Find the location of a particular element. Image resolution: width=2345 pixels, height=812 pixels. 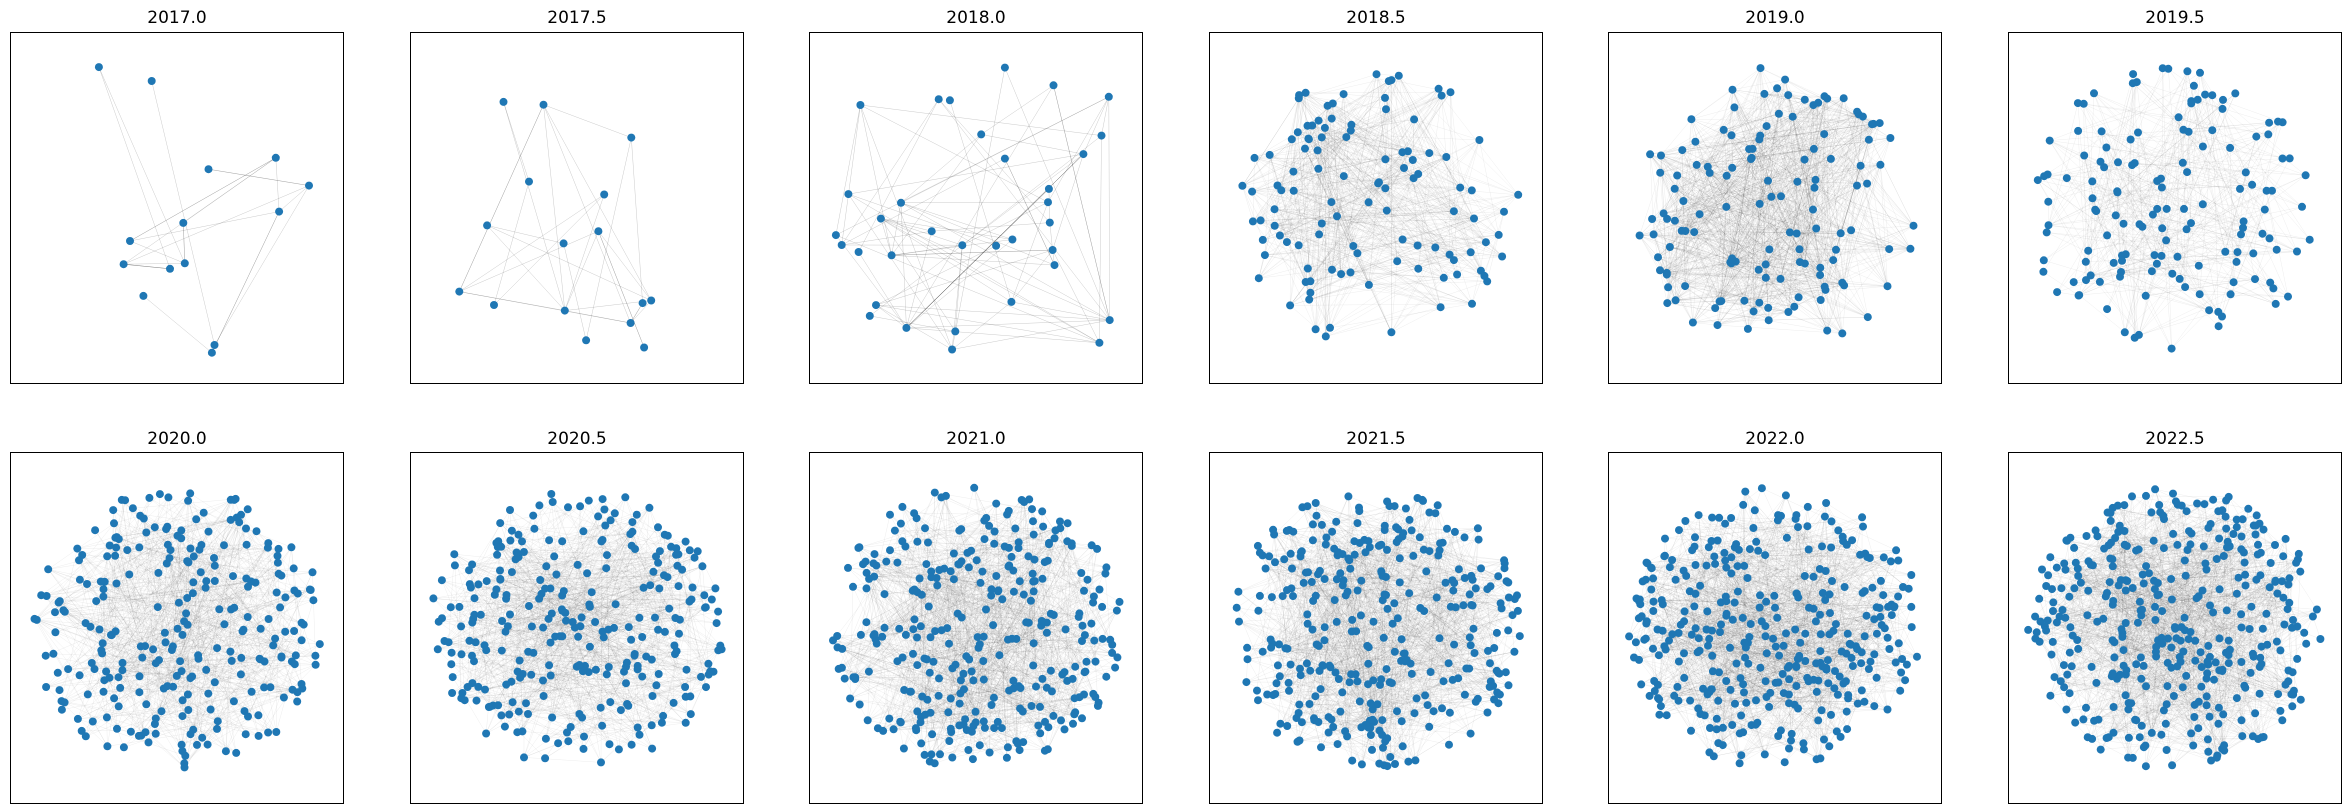

nodes is located at coordinates (177, 630).